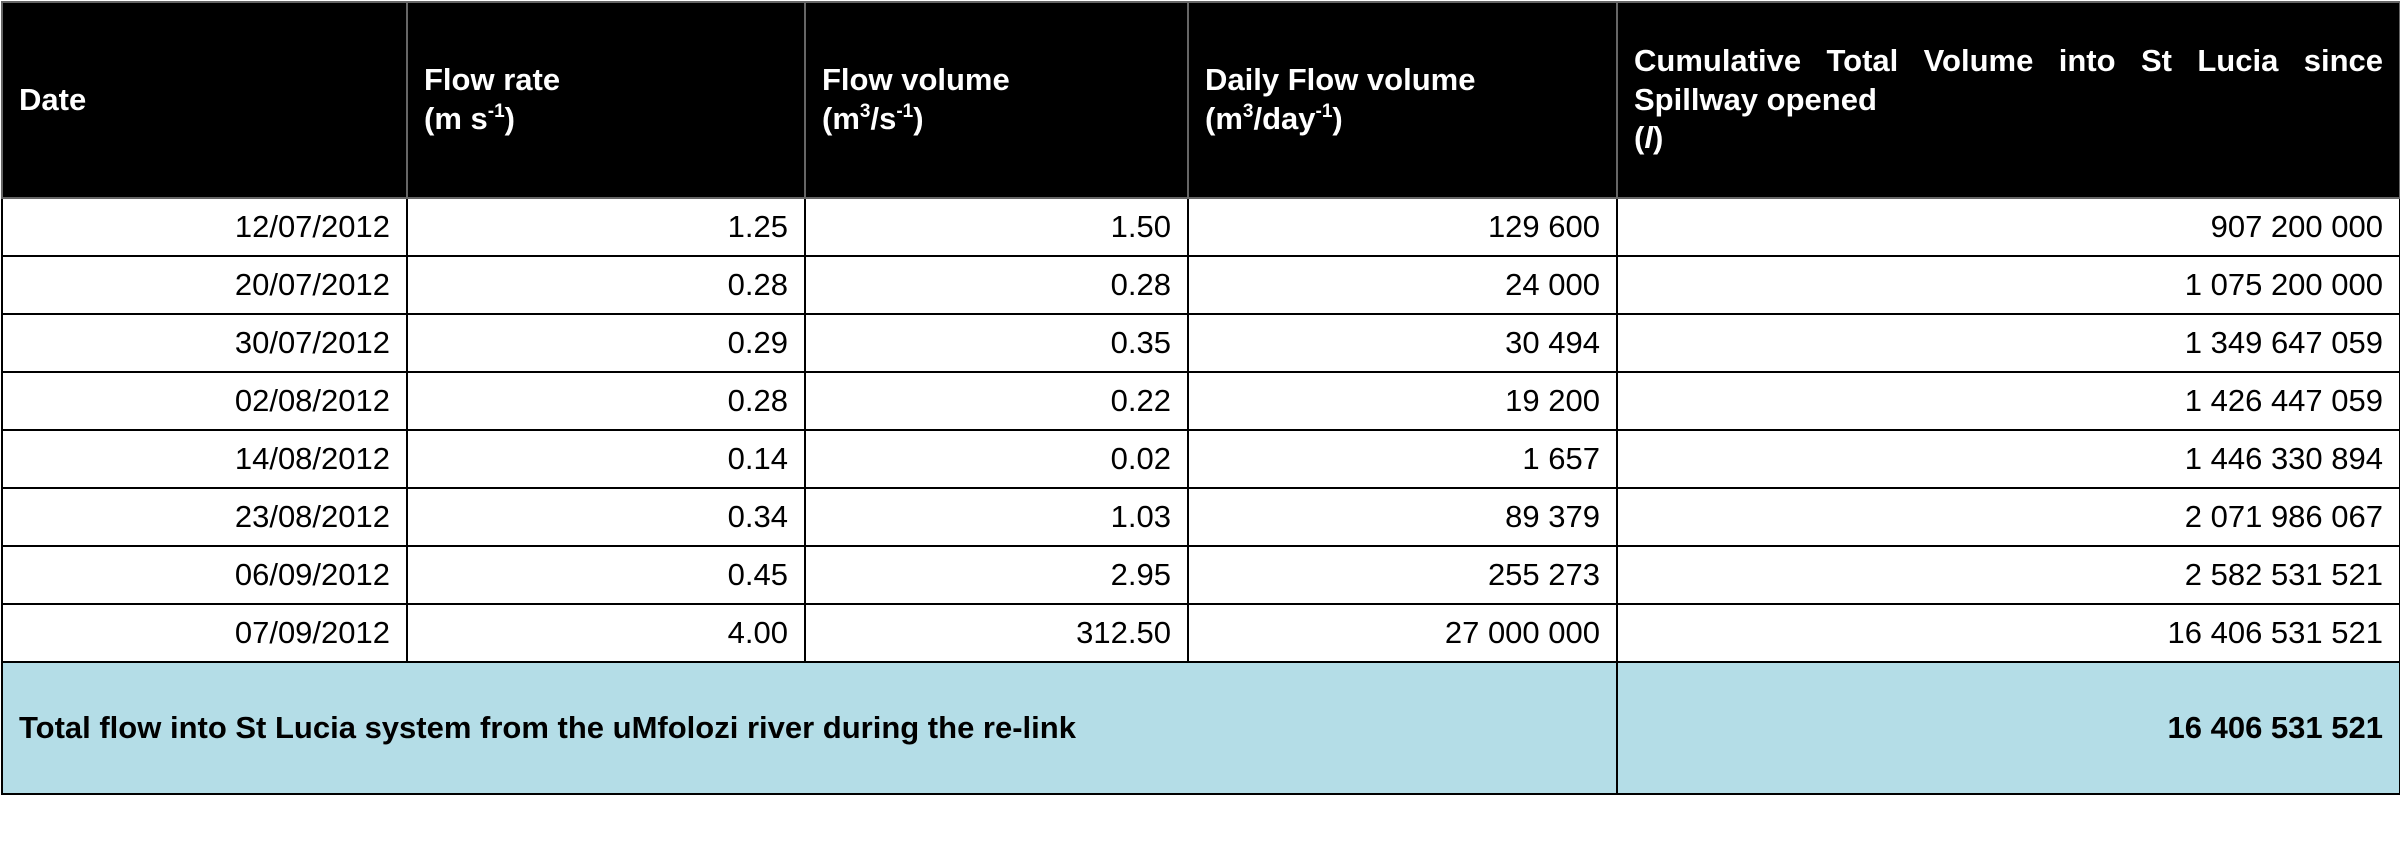  What do you see at coordinates (883, 118) in the screenshot?
I see `header-unit: /s` at bounding box center [883, 118].